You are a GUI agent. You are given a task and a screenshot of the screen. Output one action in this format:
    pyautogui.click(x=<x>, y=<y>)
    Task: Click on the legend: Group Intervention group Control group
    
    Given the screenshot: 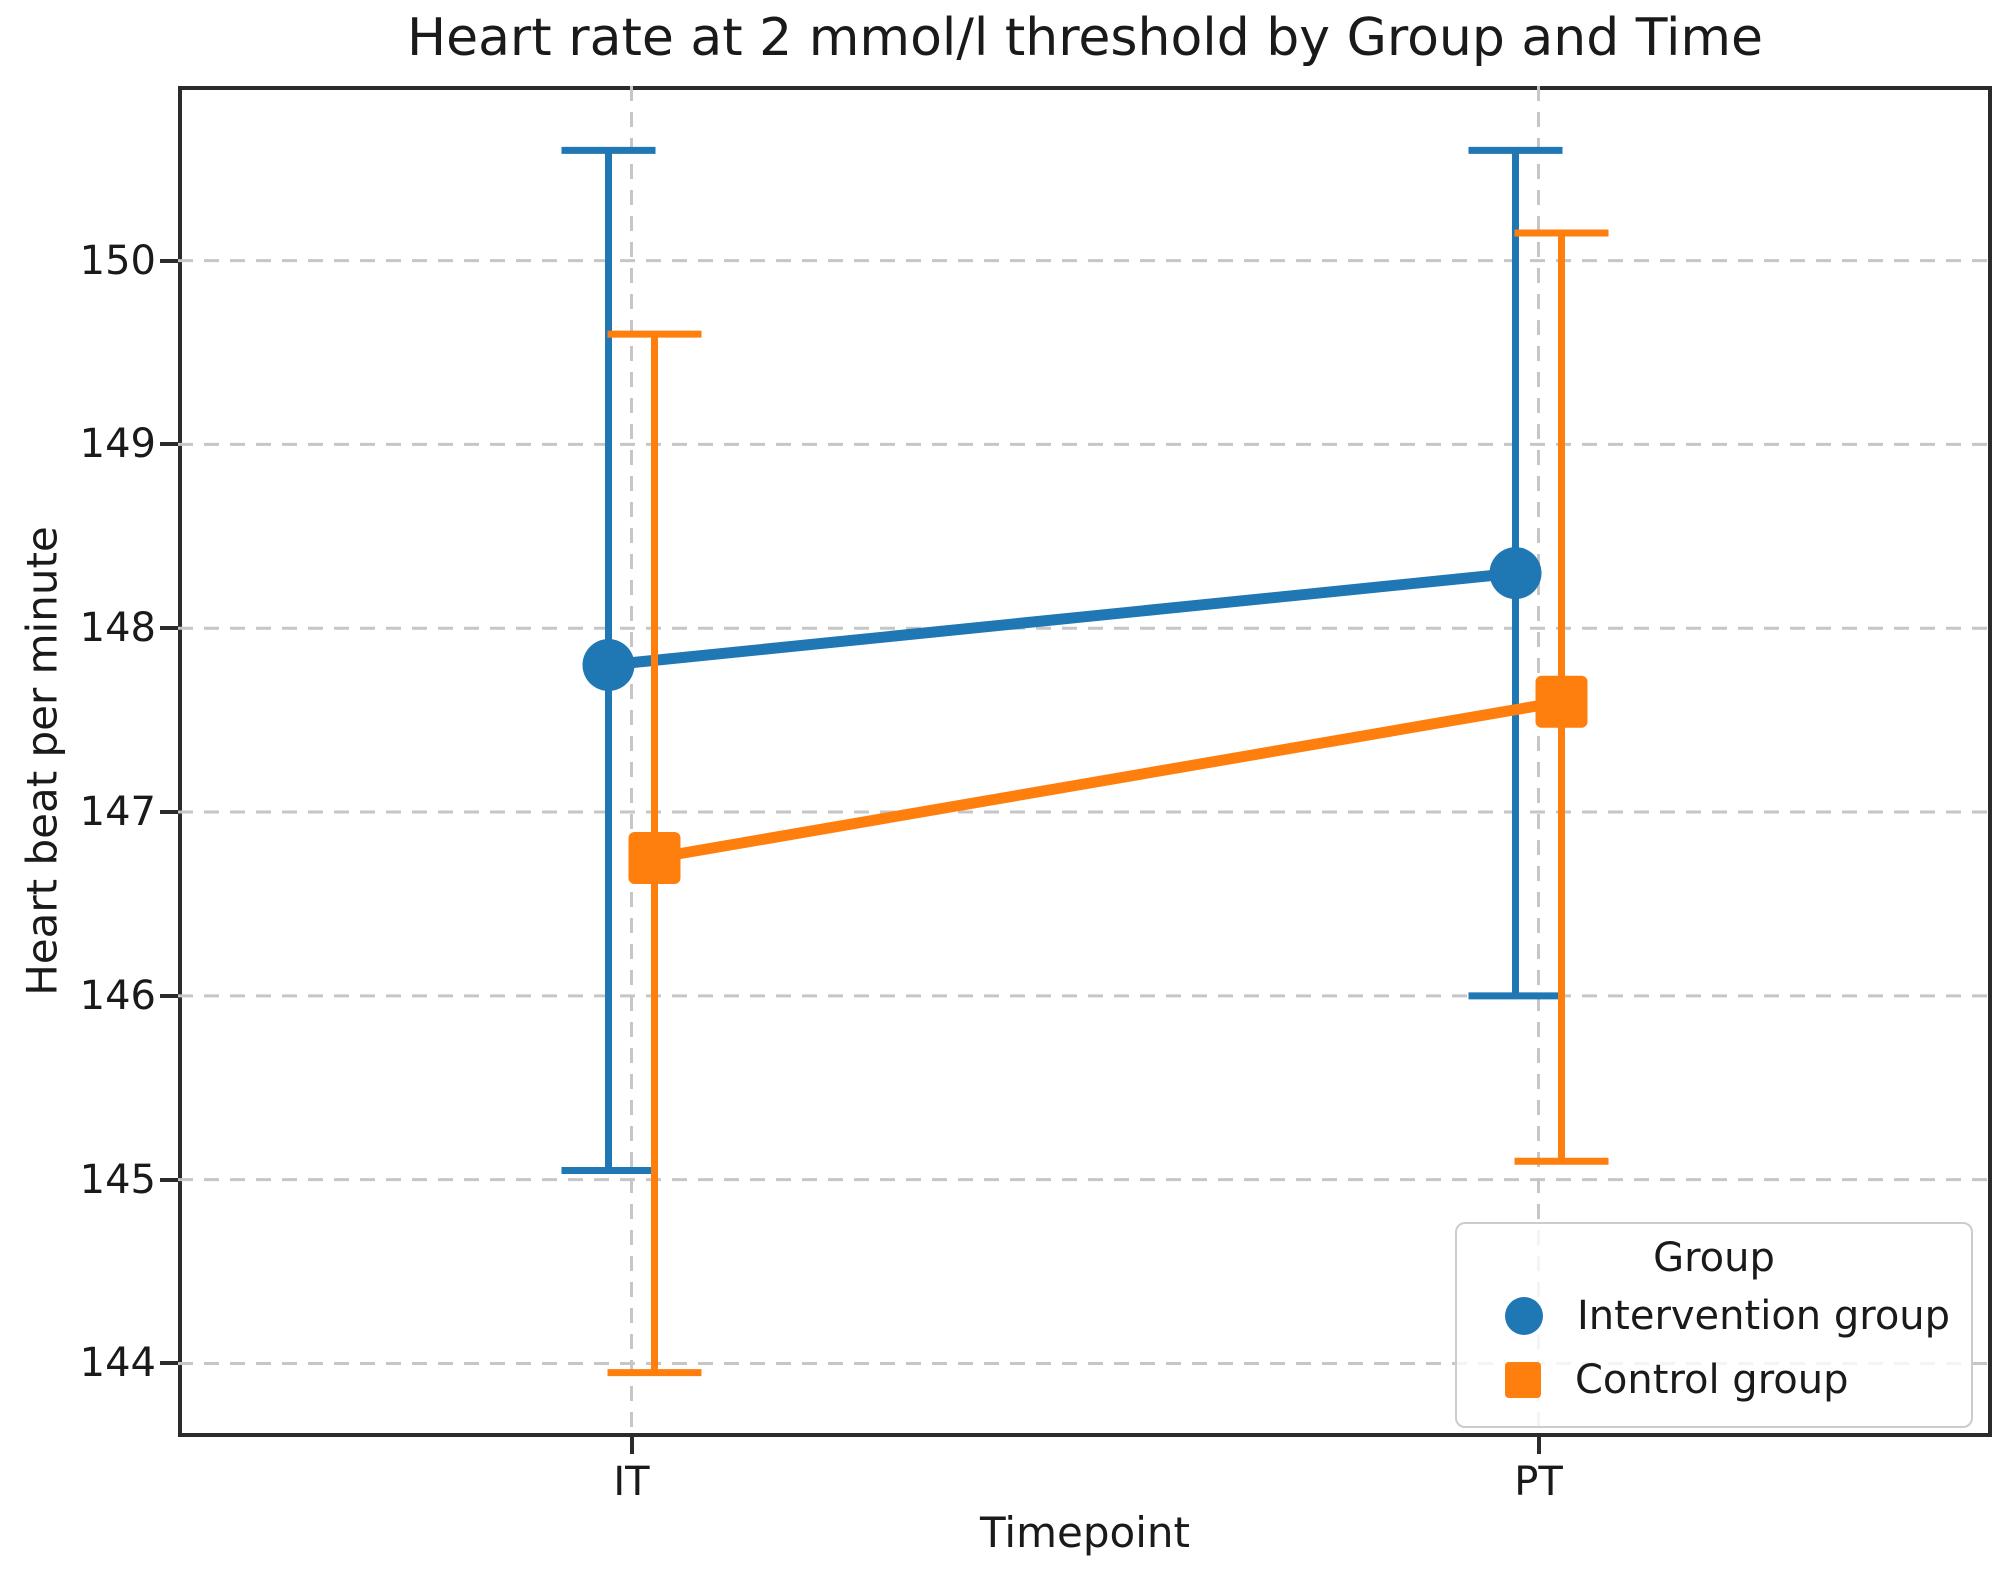 What is the action you would take?
    pyautogui.click(x=1714, y=1325)
    